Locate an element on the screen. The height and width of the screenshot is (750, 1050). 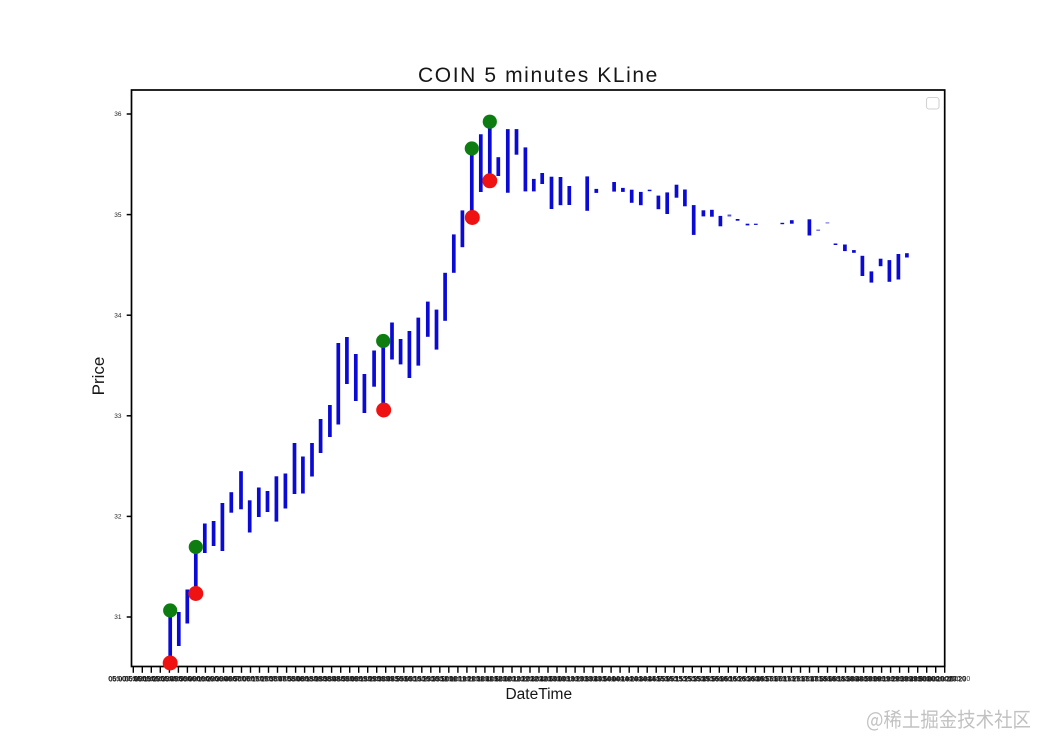
svg-text: 11:40 is located at coordinates (485, 679).